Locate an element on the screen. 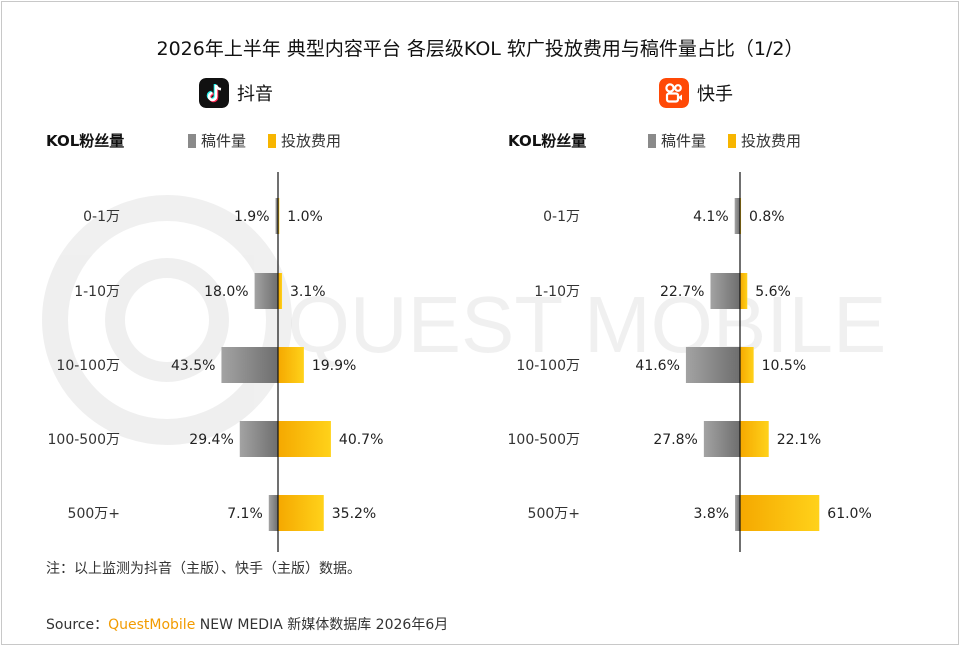 Image resolution: width=960 pixels, height=646 pixels. data-label-count: 18.0% is located at coordinates (226, 292).